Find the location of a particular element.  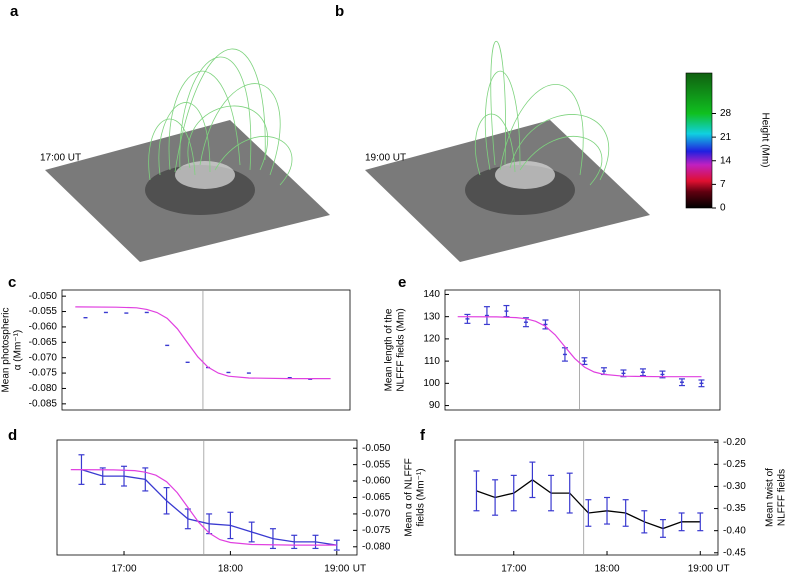

y-tick-label: 130 is located at coordinates (431, 316).